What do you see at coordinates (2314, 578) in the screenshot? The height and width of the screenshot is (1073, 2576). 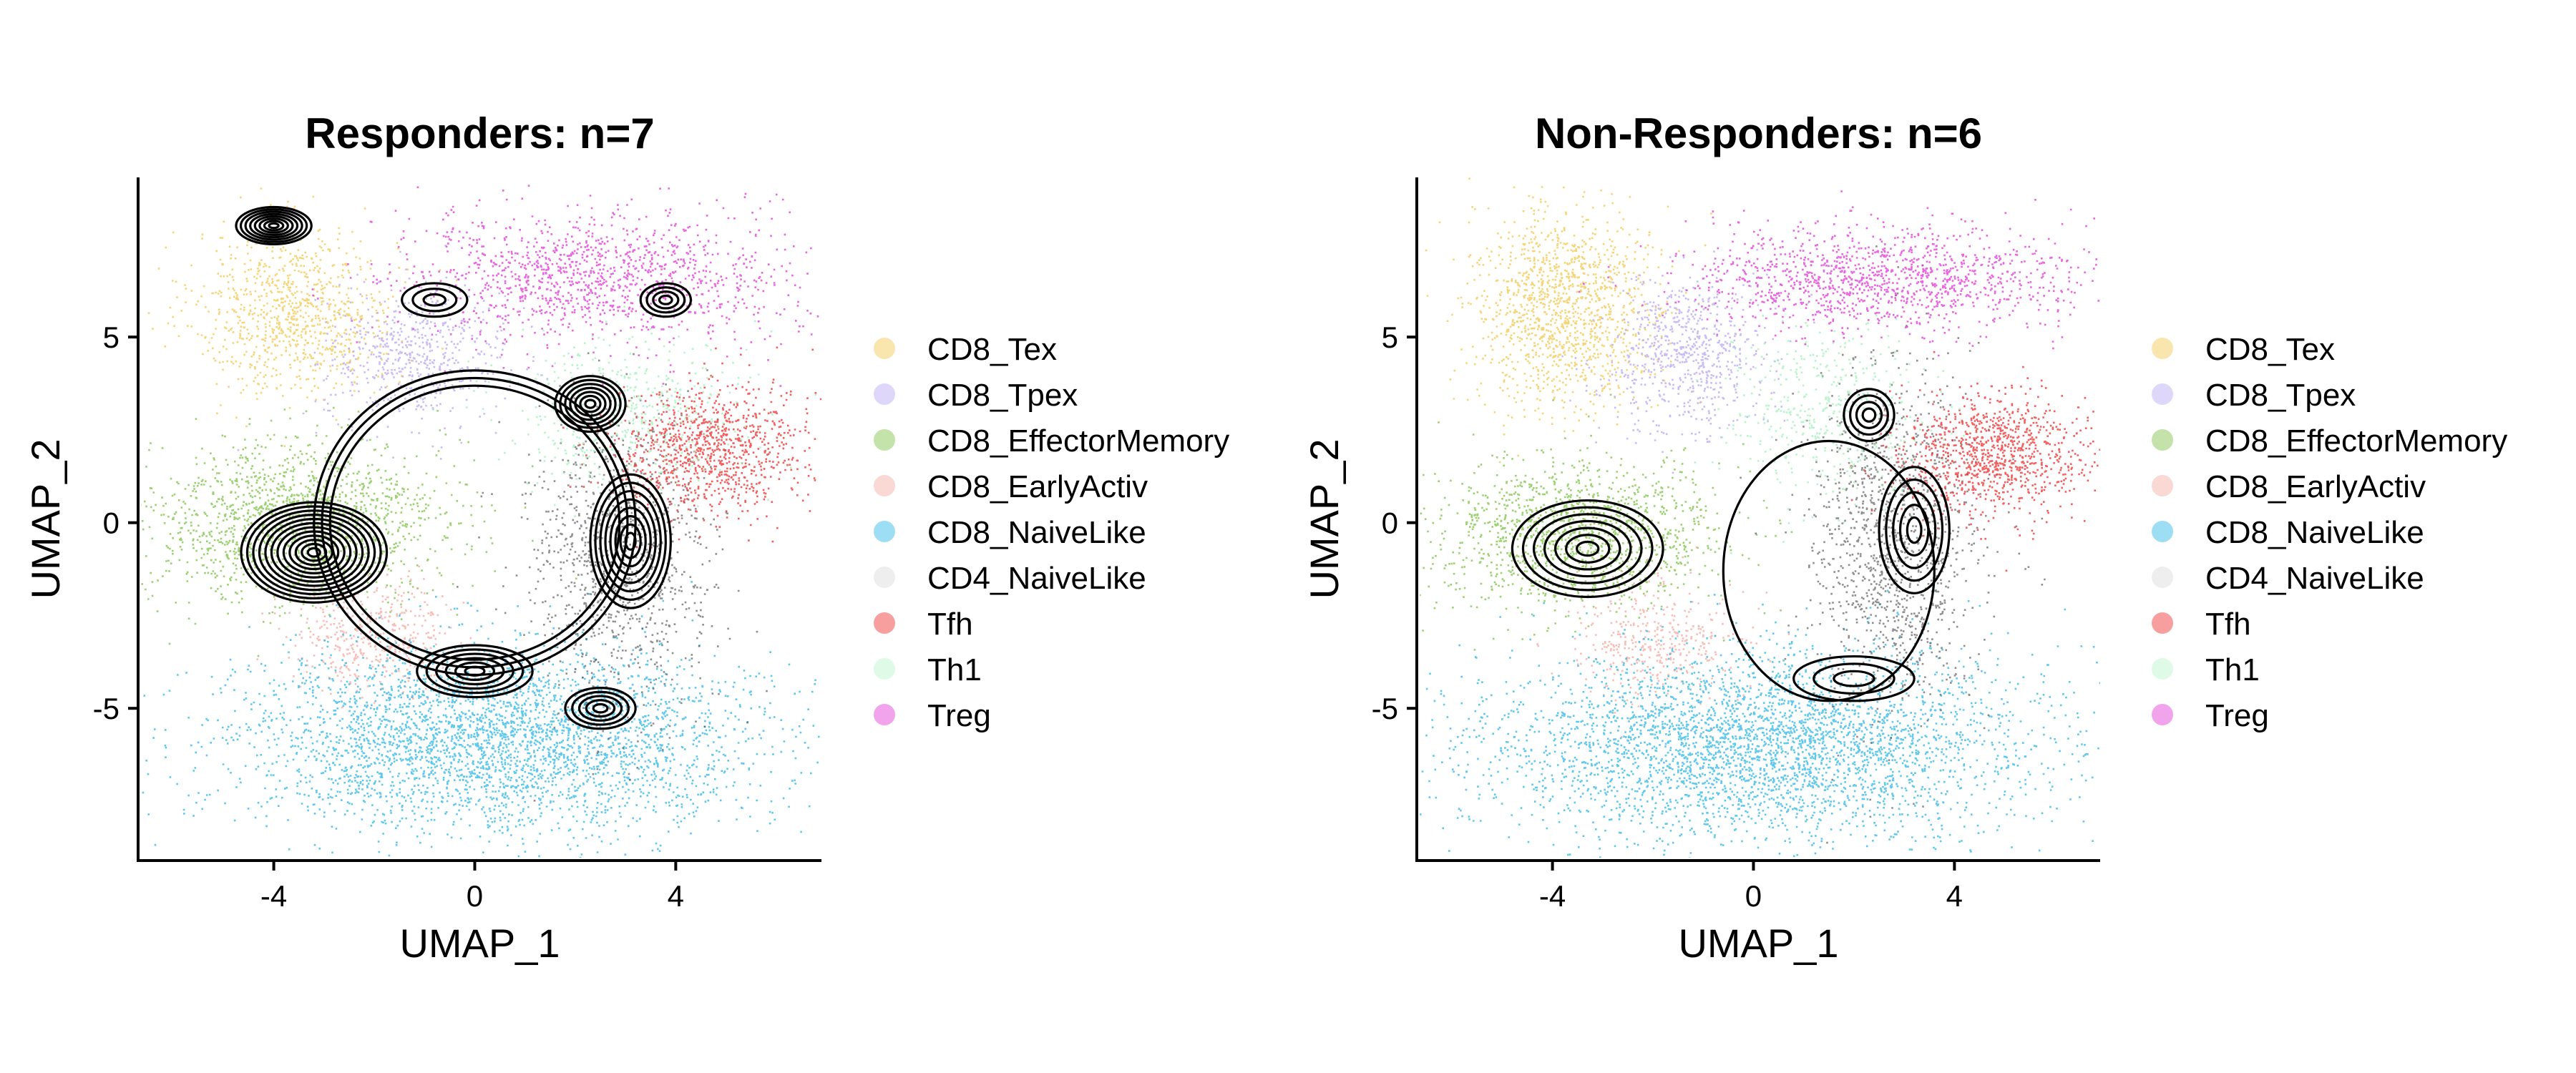 I see `legend-label: CD4_NaiveLike` at bounding box center [2314, 578].